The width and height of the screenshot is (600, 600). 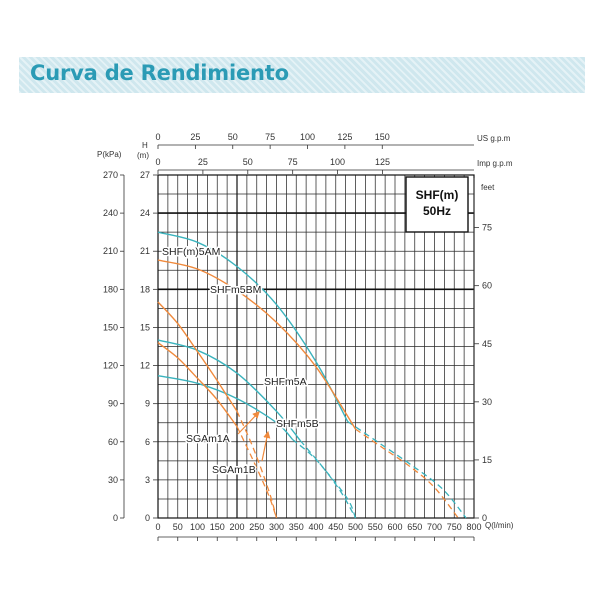 I want to click on series-shf-m-5am-line, so click(x=253, y=326).